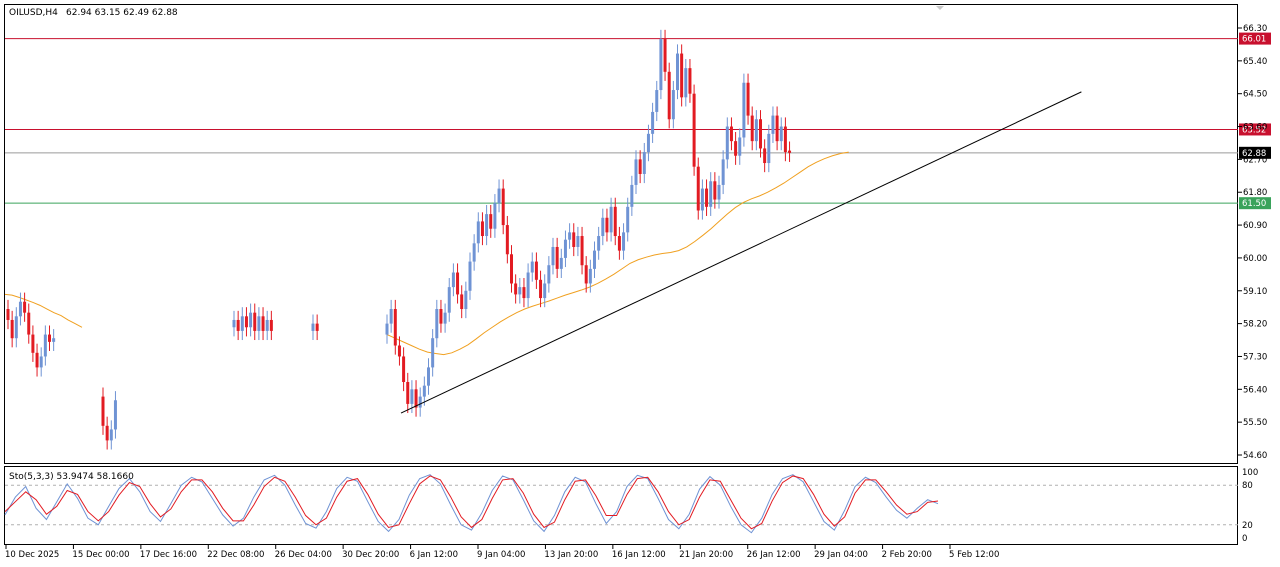 The height and width of the screenshot is (567, 1280). I want to click on time-tick-label: 6 Jan 12:00, so click(434, 555).